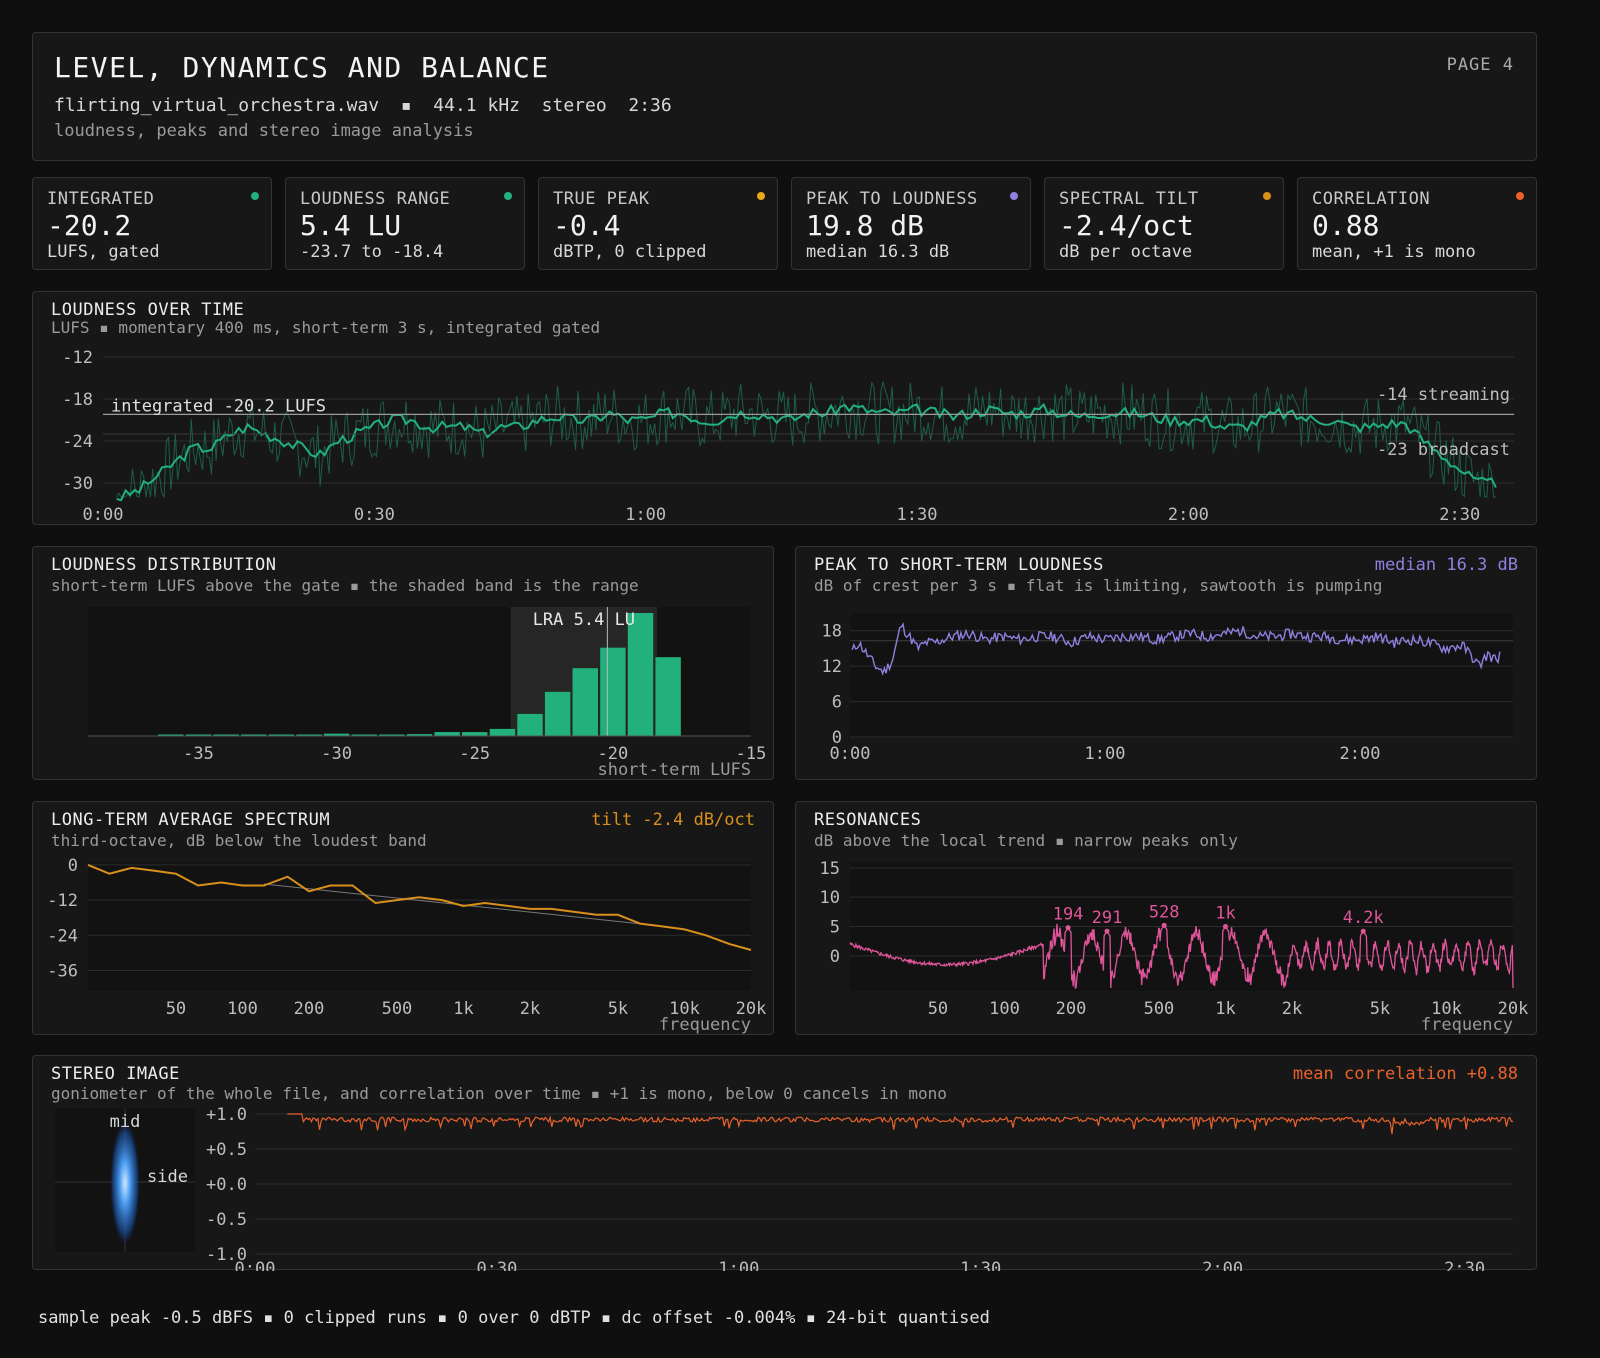 The width and height of the screenshot is (1600, 1358). Describe the element at coordinates (474, 754) in the screenshot. I see `x-tick-label: -25` at that location.